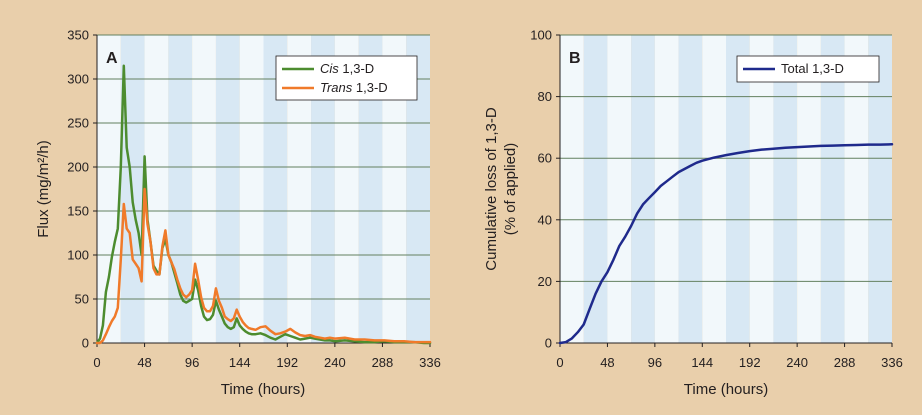 Image resolution: width=922 pixels, height=415 pixels. I want to click on panel-b-x-tick-288: 288, so click(845, 362).